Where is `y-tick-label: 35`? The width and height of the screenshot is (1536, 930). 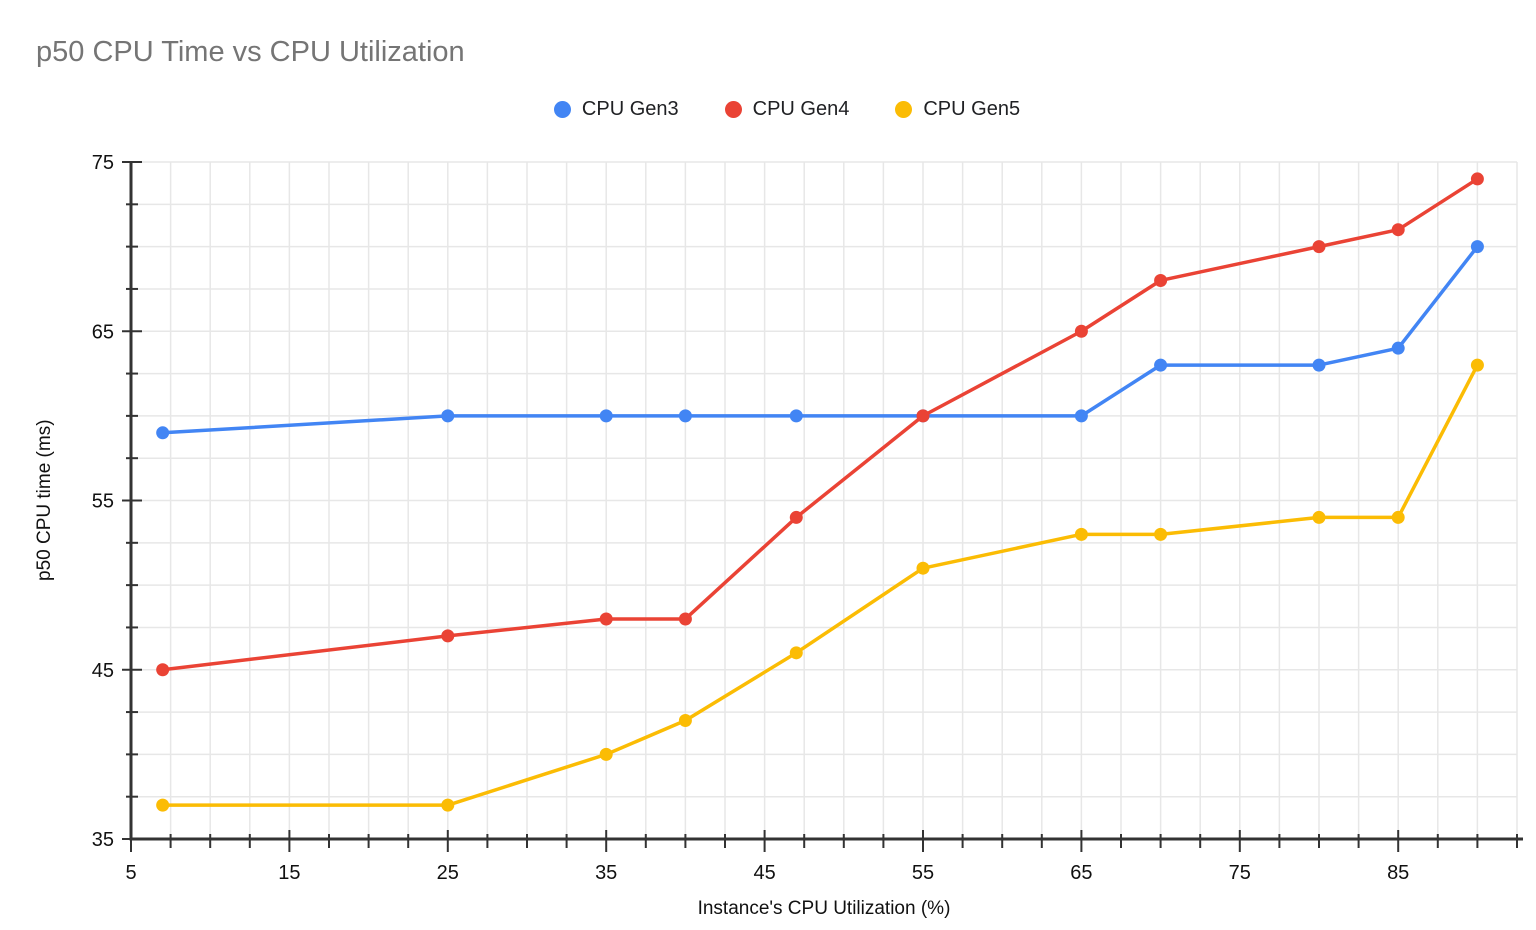 y-tick-label: 35 is located at coordinates (103, 840).